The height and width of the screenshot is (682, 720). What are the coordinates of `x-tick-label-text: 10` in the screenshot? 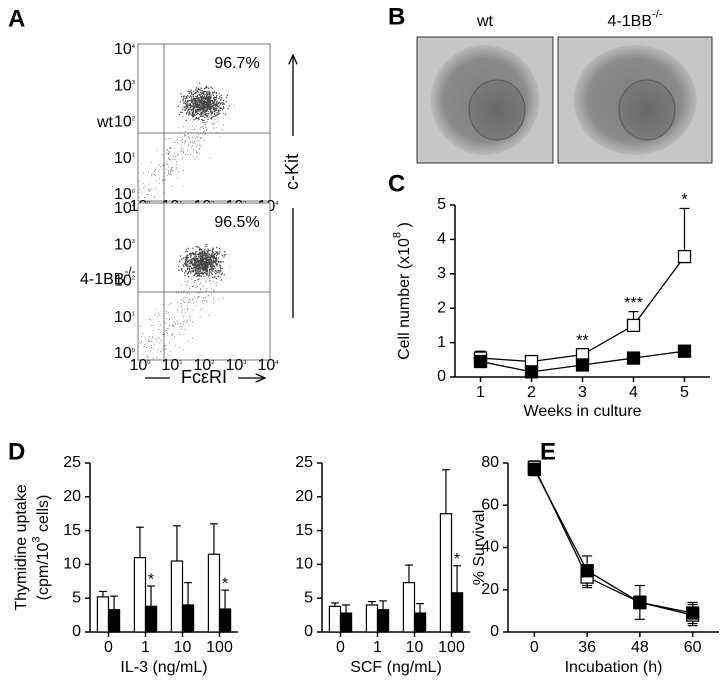 It's located at (138, 365).